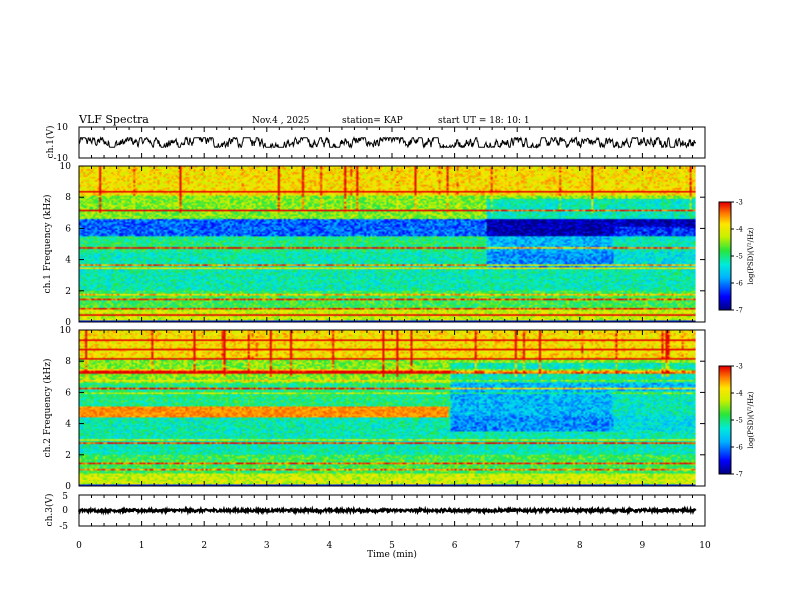 The image size is (792, 612). I want to click on x-tick-label: 3, so click(267, 546).